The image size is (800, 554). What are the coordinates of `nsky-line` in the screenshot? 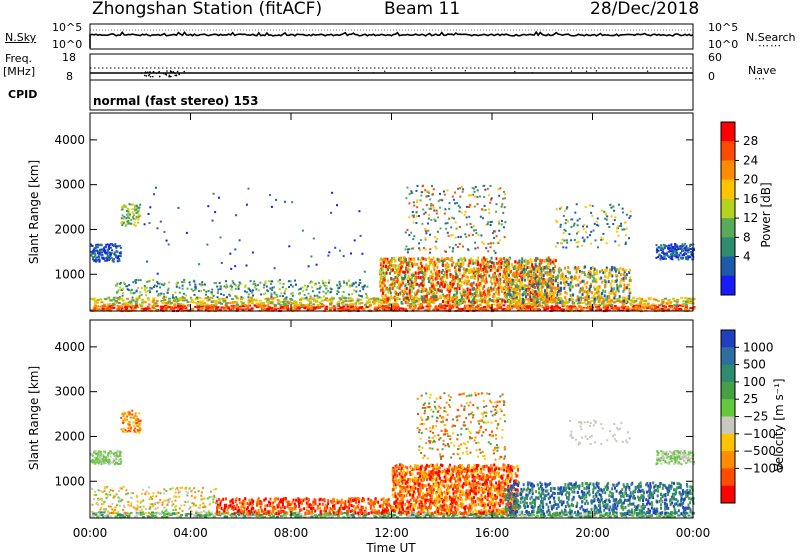 It's located at (391, 33).